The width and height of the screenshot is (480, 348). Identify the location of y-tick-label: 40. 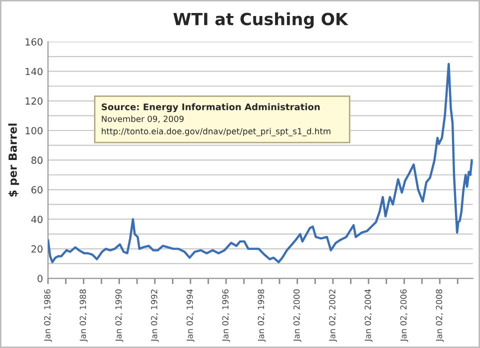
(36, 220).